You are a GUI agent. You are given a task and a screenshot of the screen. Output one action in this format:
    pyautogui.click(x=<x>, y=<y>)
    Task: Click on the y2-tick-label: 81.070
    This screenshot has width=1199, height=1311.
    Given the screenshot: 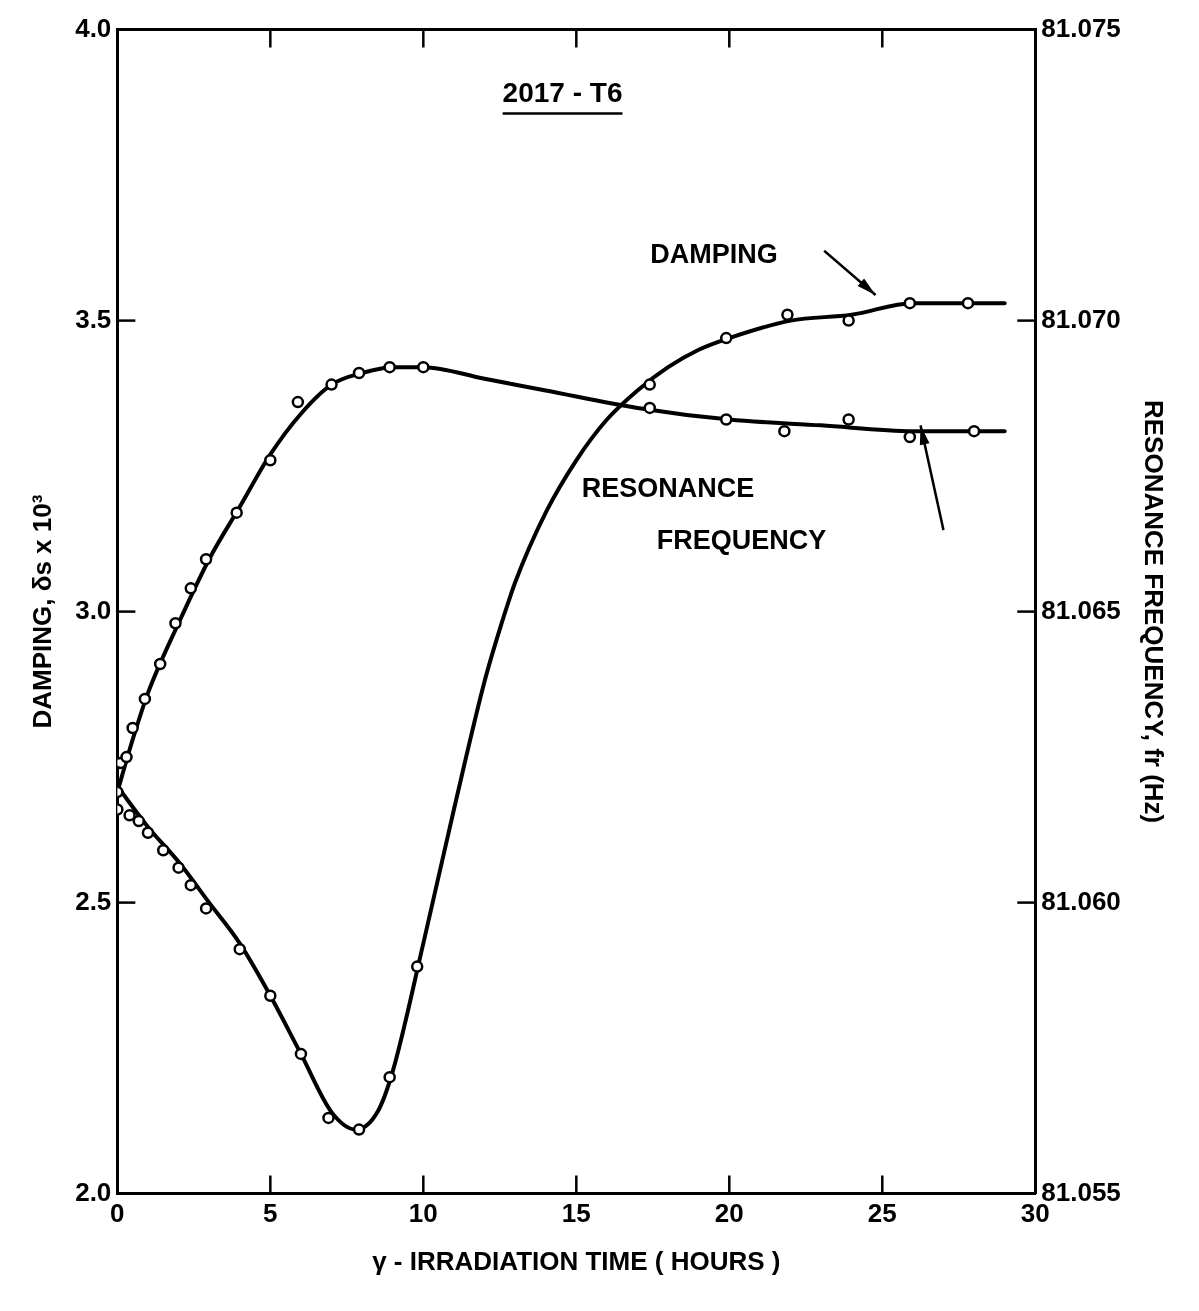 What is the action you would take?
    pyautogui.click(x=1081, y=318)
    